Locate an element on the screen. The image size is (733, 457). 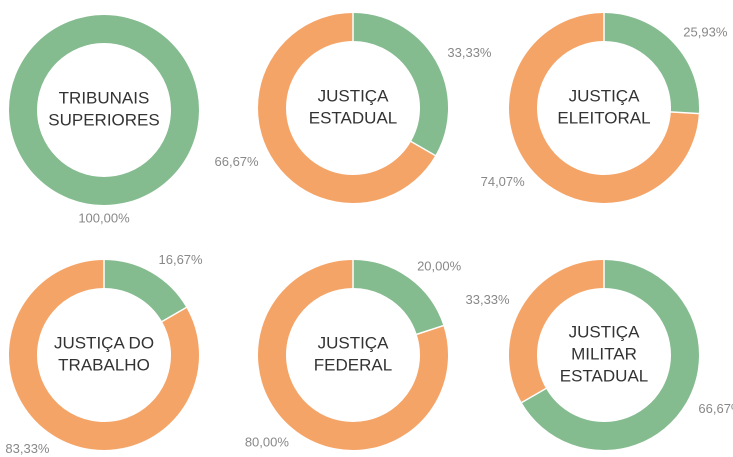
center-label: ELEITORAL is located at coordinates (603, 117).